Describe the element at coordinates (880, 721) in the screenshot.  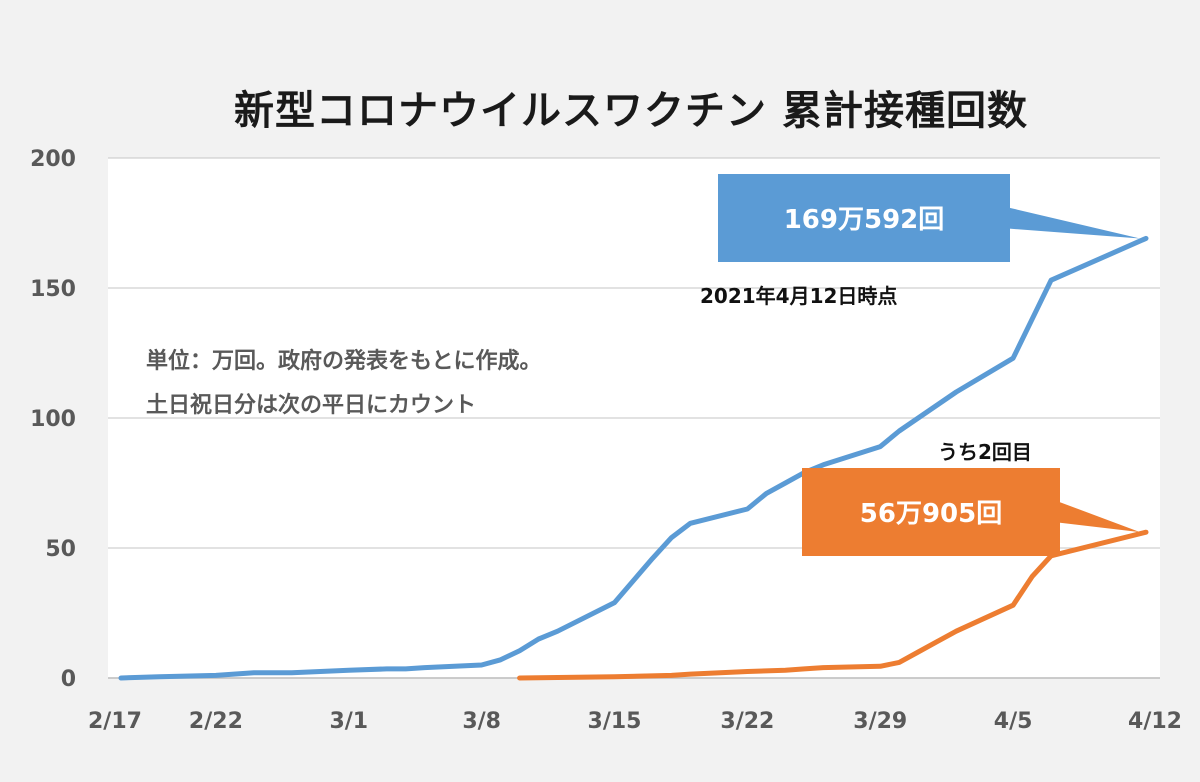
I see `x-tick-label: 3/29` at that location.